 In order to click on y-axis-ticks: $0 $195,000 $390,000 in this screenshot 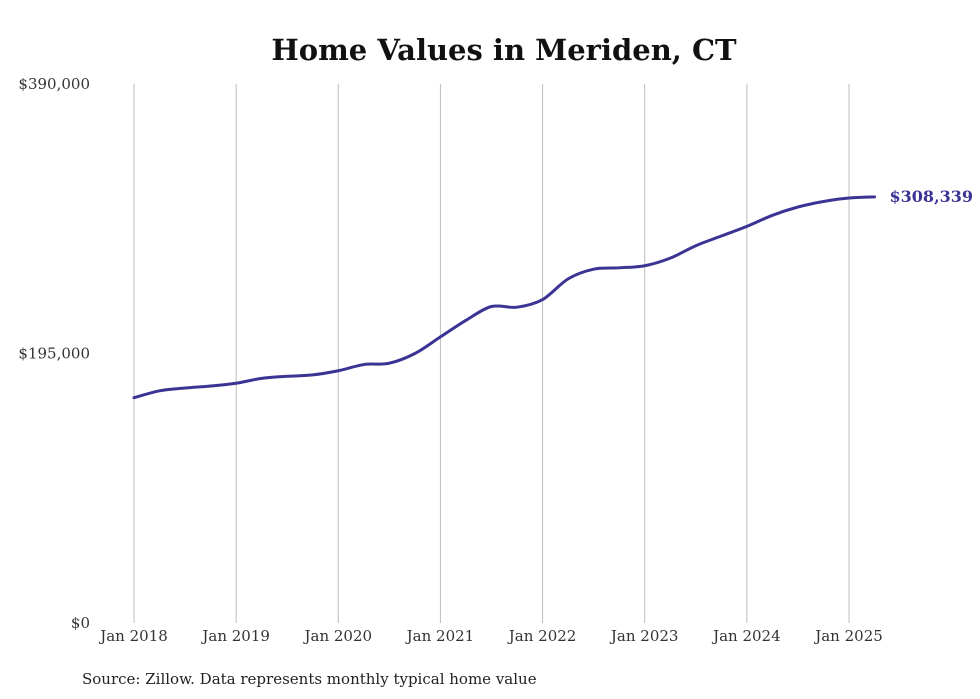, I will do `click(54, 353)`.